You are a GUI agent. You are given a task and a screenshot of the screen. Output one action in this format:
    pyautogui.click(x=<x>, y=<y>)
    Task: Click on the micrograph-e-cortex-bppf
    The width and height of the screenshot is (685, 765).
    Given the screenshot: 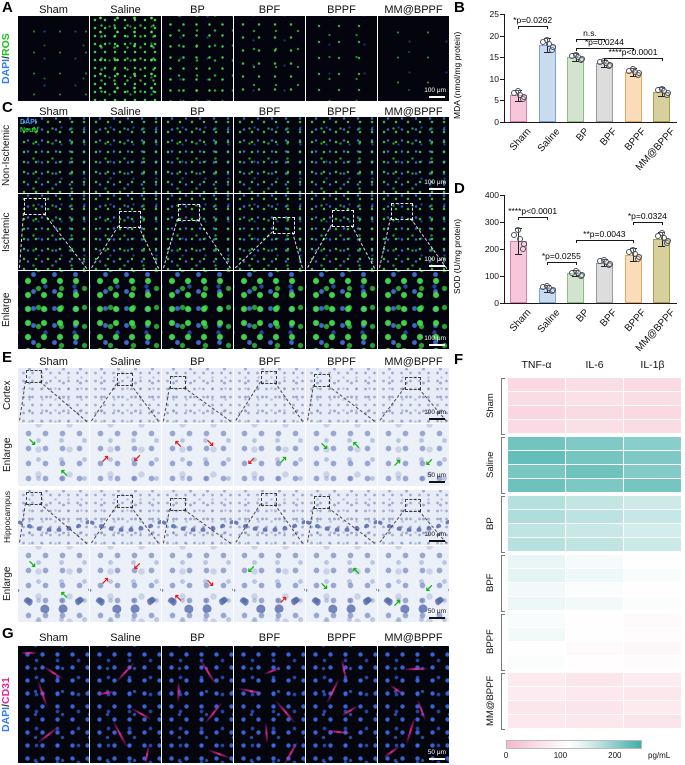 What is the action you would take?
    pyautogui.click(x=341, y=395)
    